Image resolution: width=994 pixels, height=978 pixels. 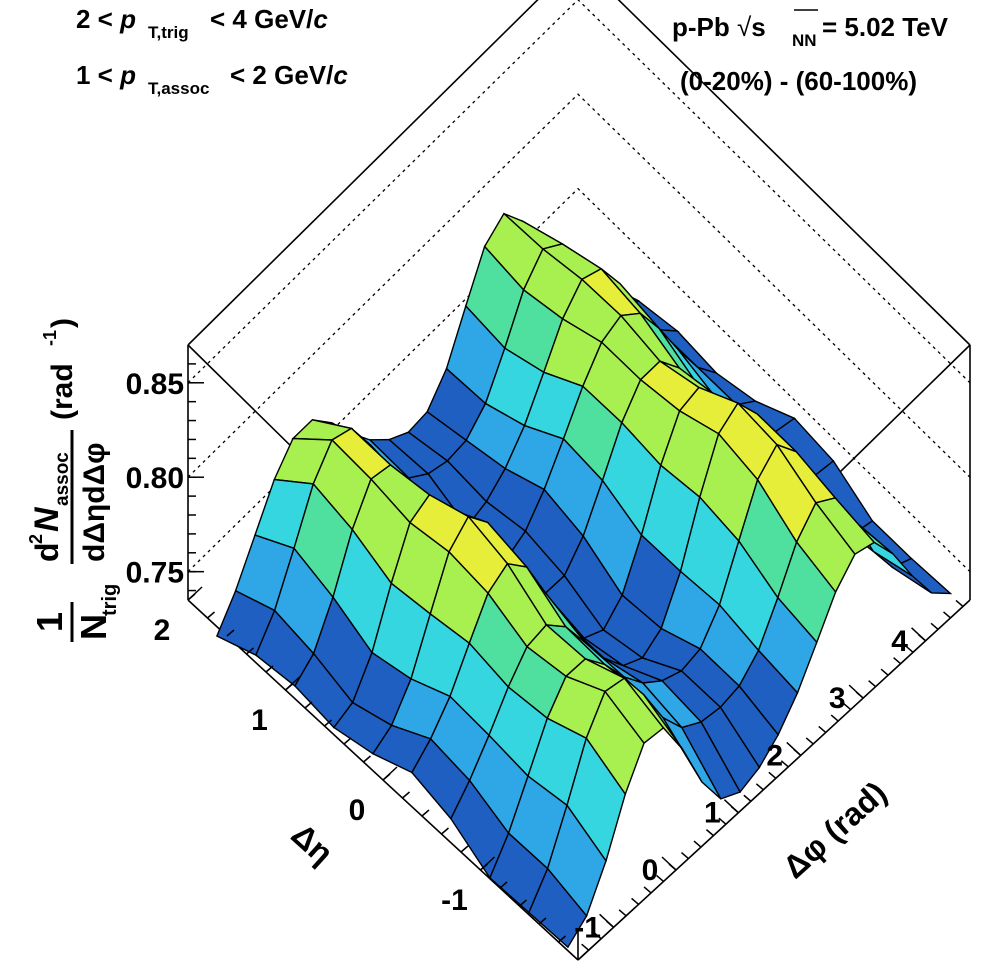 I want to click on dphi-tick-label: 0, so click(x=650, y=870).